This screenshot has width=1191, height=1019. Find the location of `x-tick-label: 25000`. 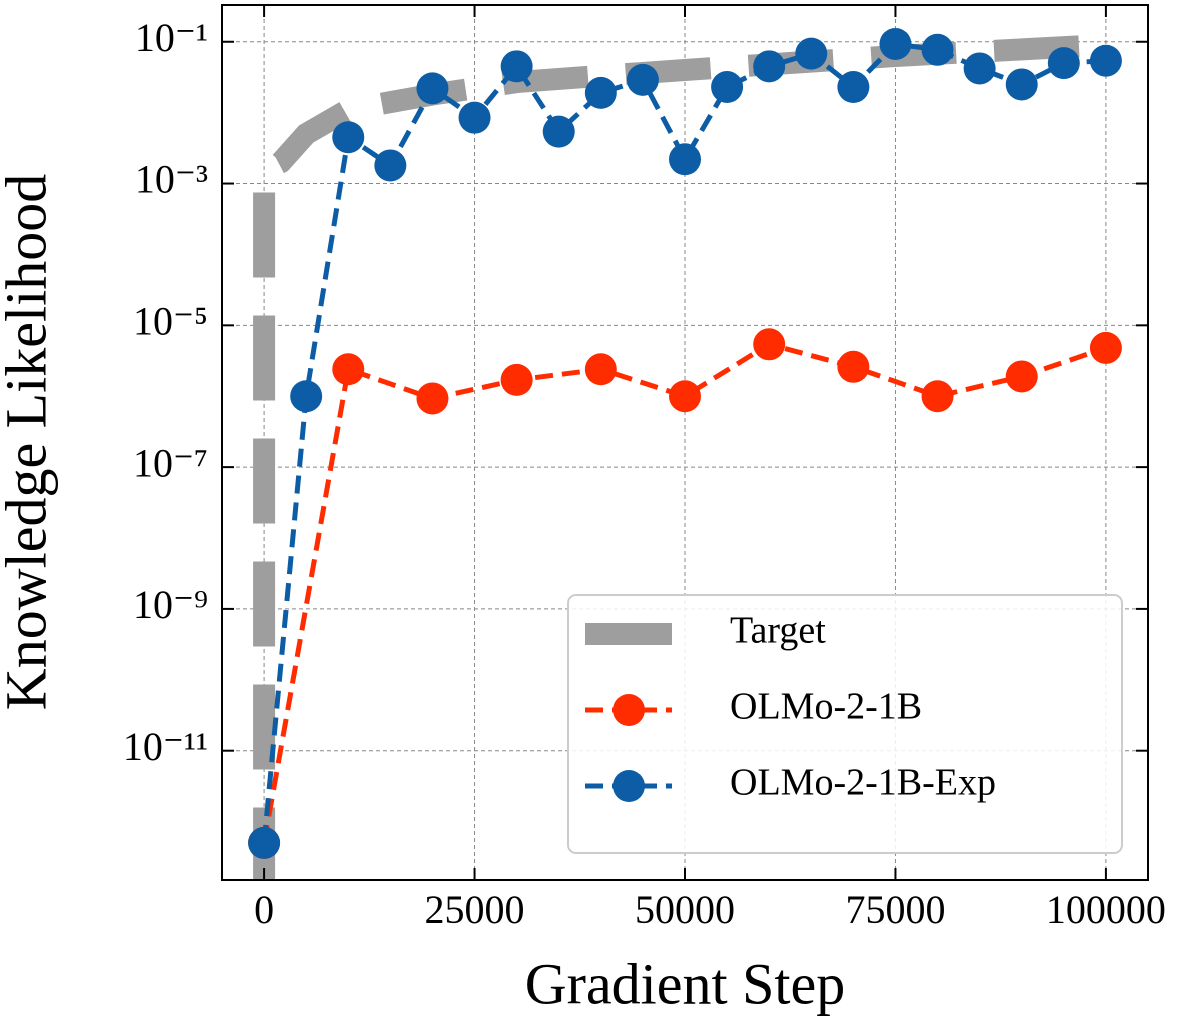

x-tick-label: 25000 is located at coordinates (475, 909).